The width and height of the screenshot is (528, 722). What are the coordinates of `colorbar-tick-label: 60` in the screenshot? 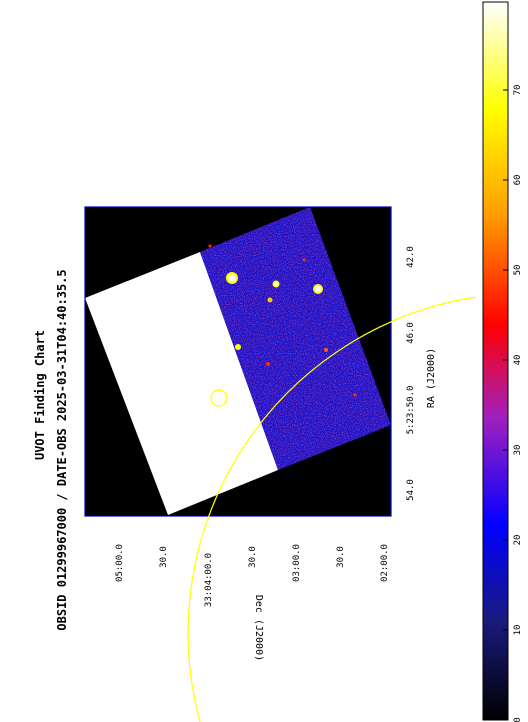 It's located at (518, 180).